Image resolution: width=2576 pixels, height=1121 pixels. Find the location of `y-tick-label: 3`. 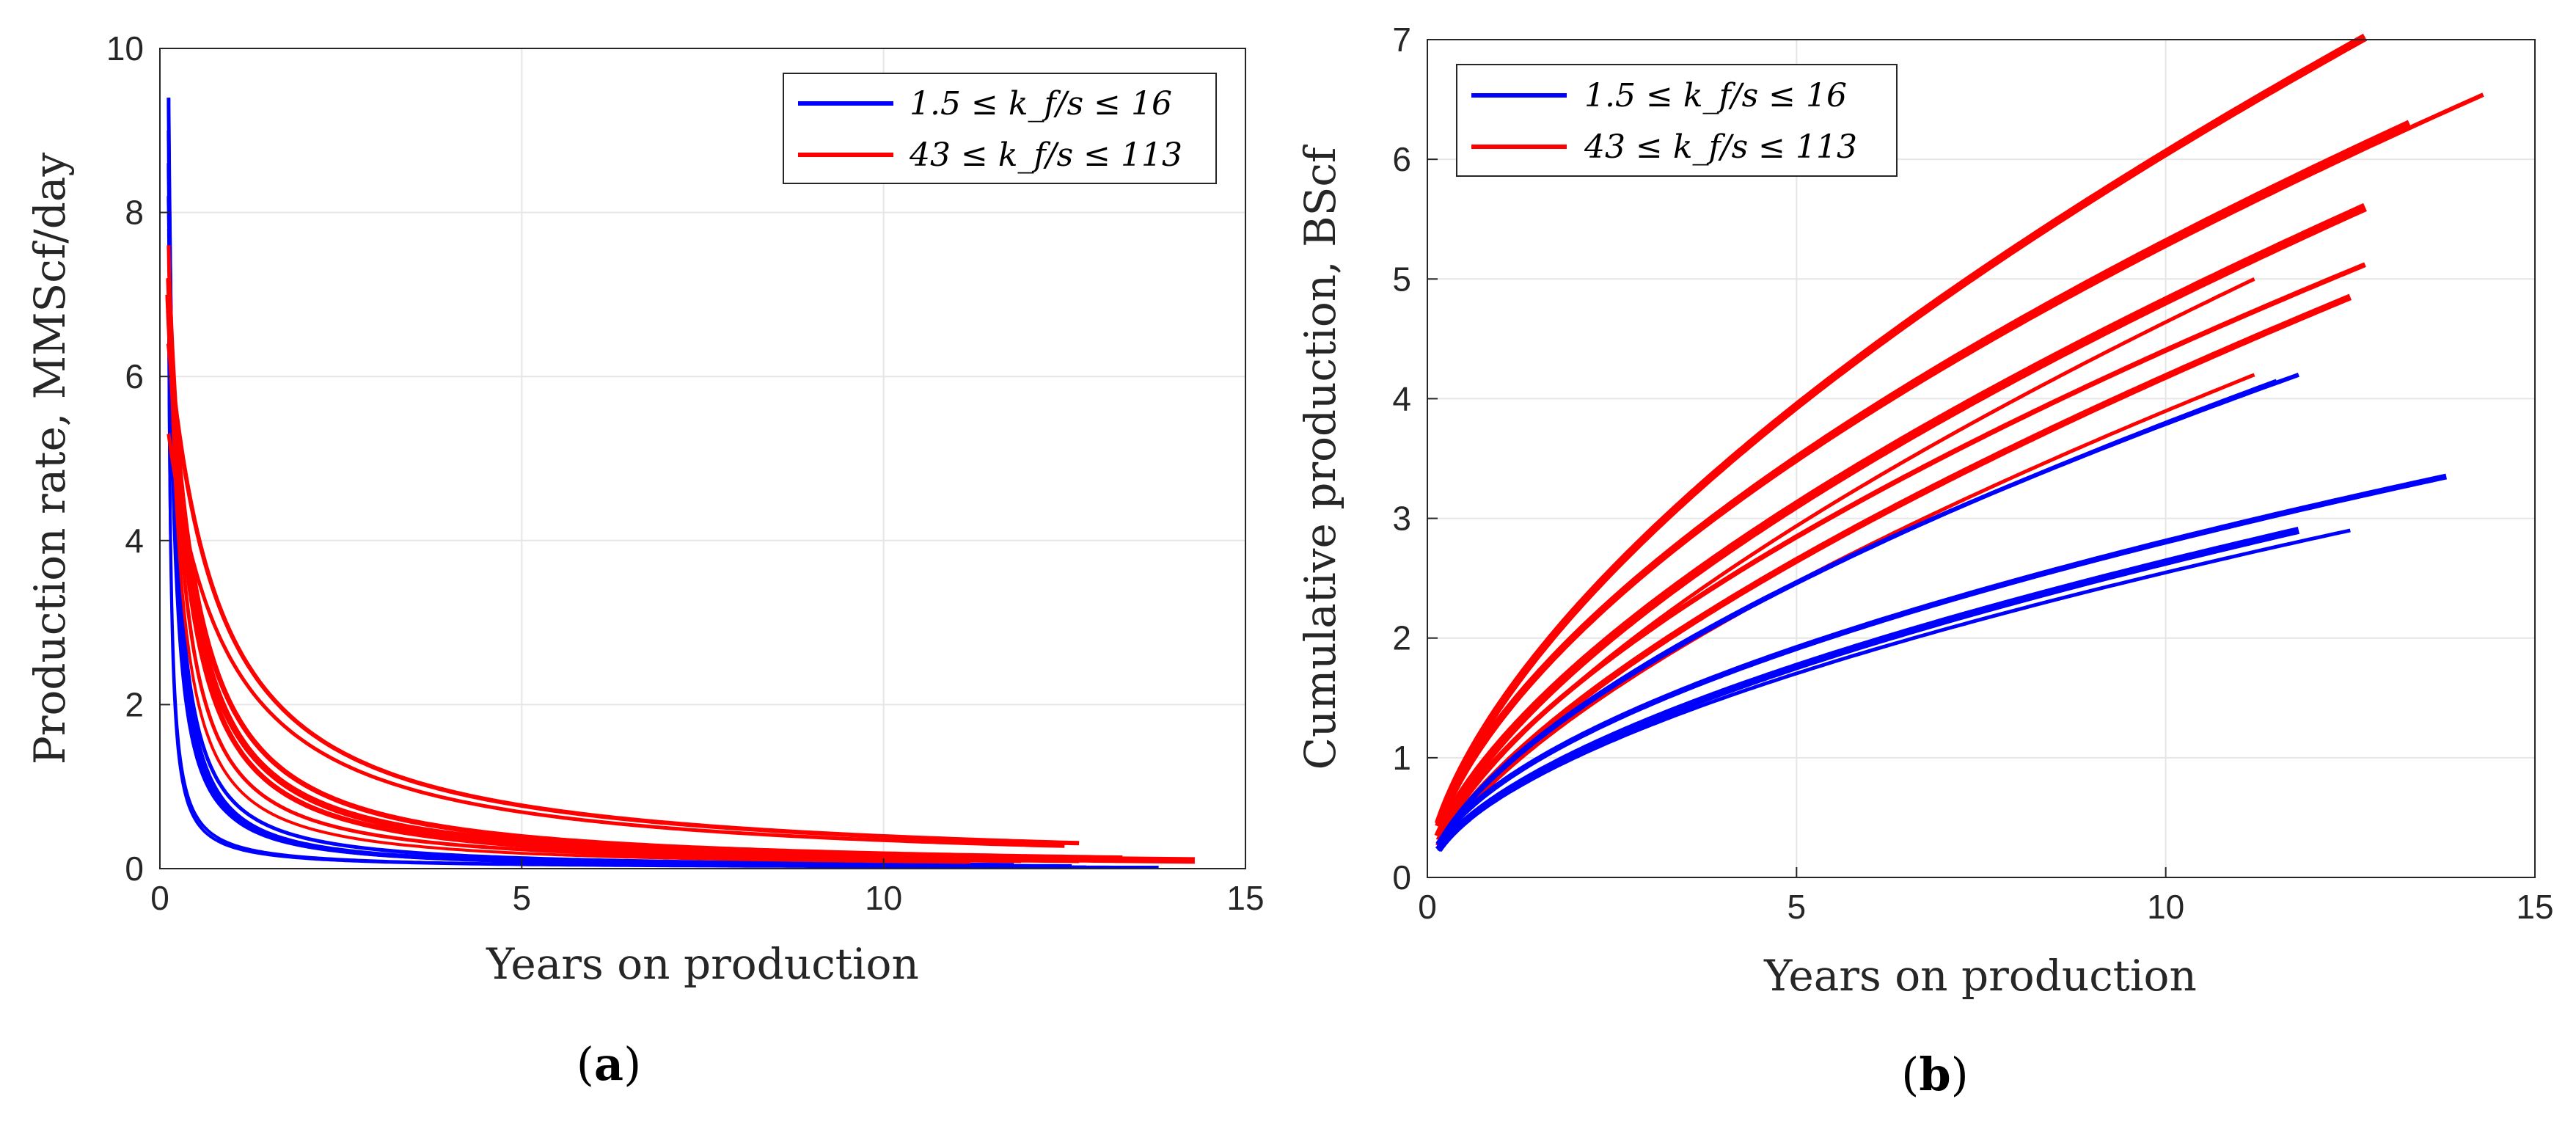

y-tick-label: 3 is located at coordinates (1401, 519).